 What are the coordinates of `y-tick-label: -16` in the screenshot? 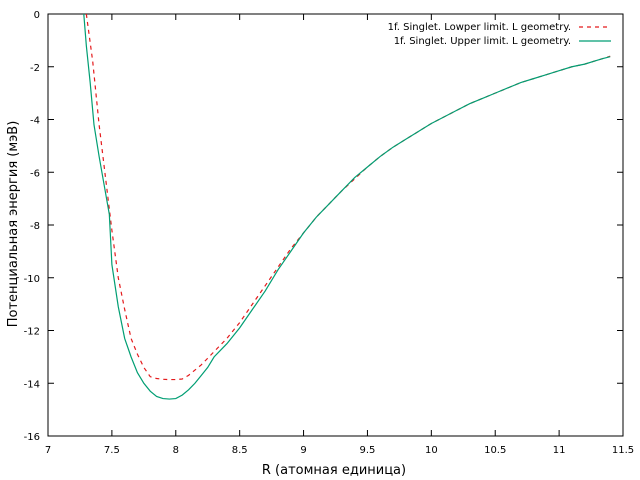 It's located at (32, 437).